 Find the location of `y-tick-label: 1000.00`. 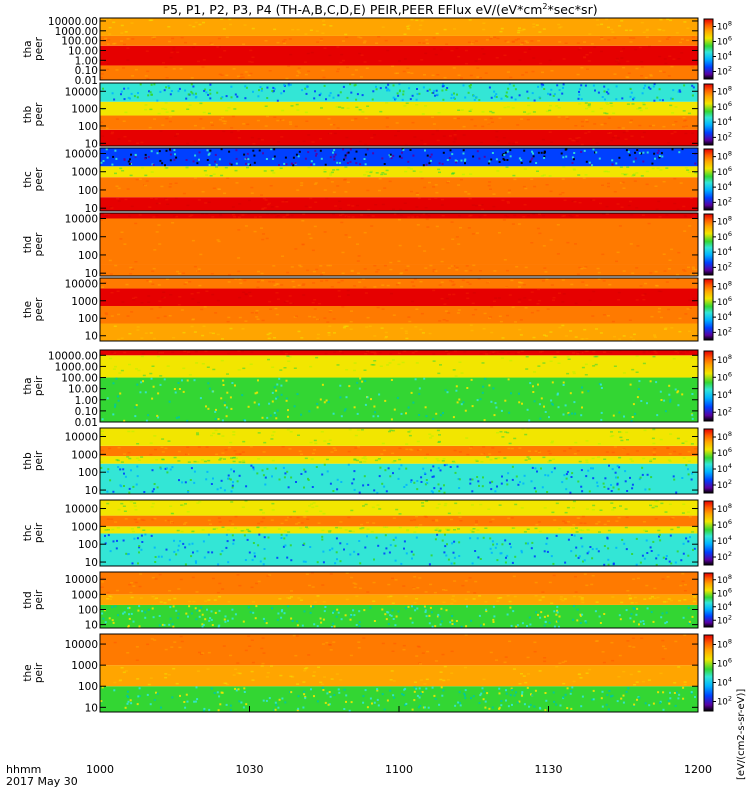

y-tick-label: 1000.00 is located at coordinates (76, 32).